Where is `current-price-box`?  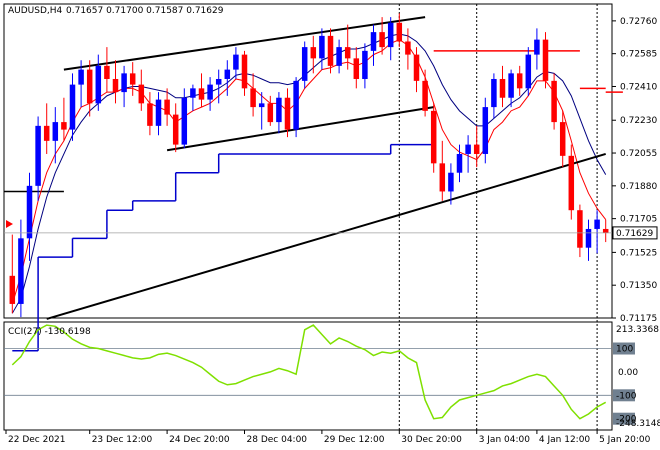
current-price-box is located at coordinates (635, 233).